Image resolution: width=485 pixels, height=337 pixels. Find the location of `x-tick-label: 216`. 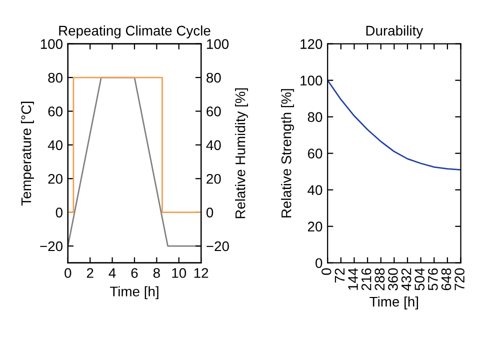

x-tick-label: 216 is located at coordinates (366, 279).